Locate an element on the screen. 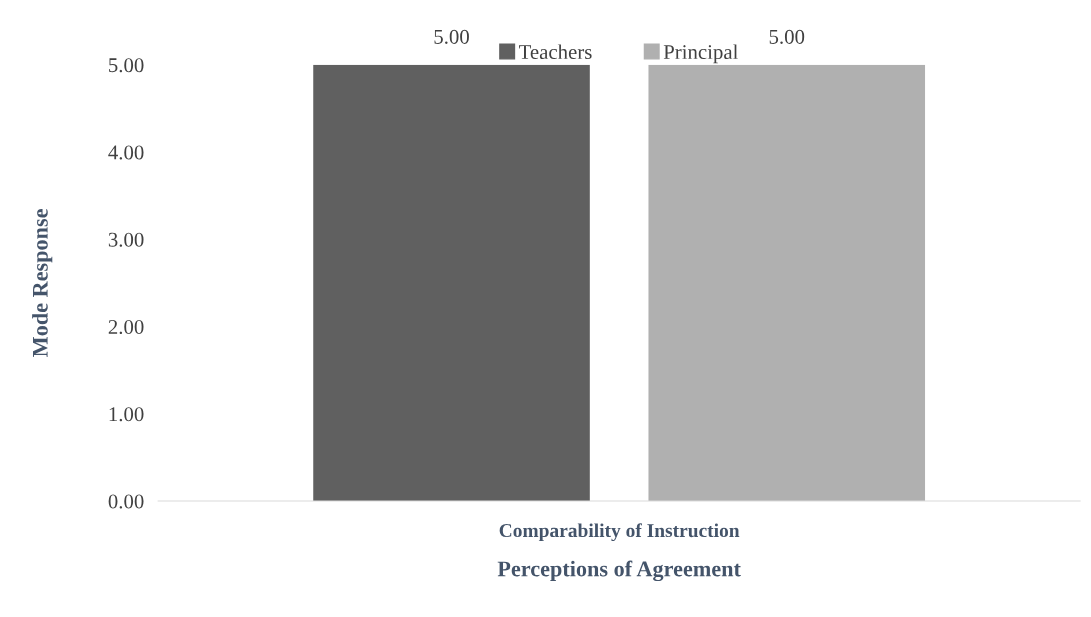 This screenshot has height=617, width=1091. y-axis-title: Mode Response is located at coordinates (42, 283).